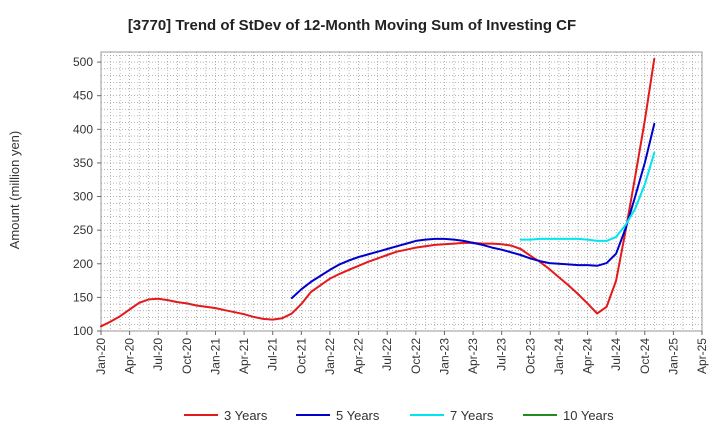 This screenshot has height=445, width=720. What do you see at coordinates (588, 415) in the screenshot?
I see `legend-label: 10 Years` at bounding box center [588, 415].